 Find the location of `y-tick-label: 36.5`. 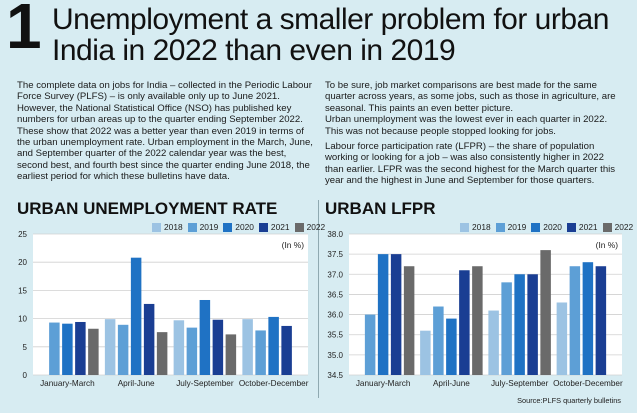

y-tick-label: 36.5 is located at coordinates (335, 294).